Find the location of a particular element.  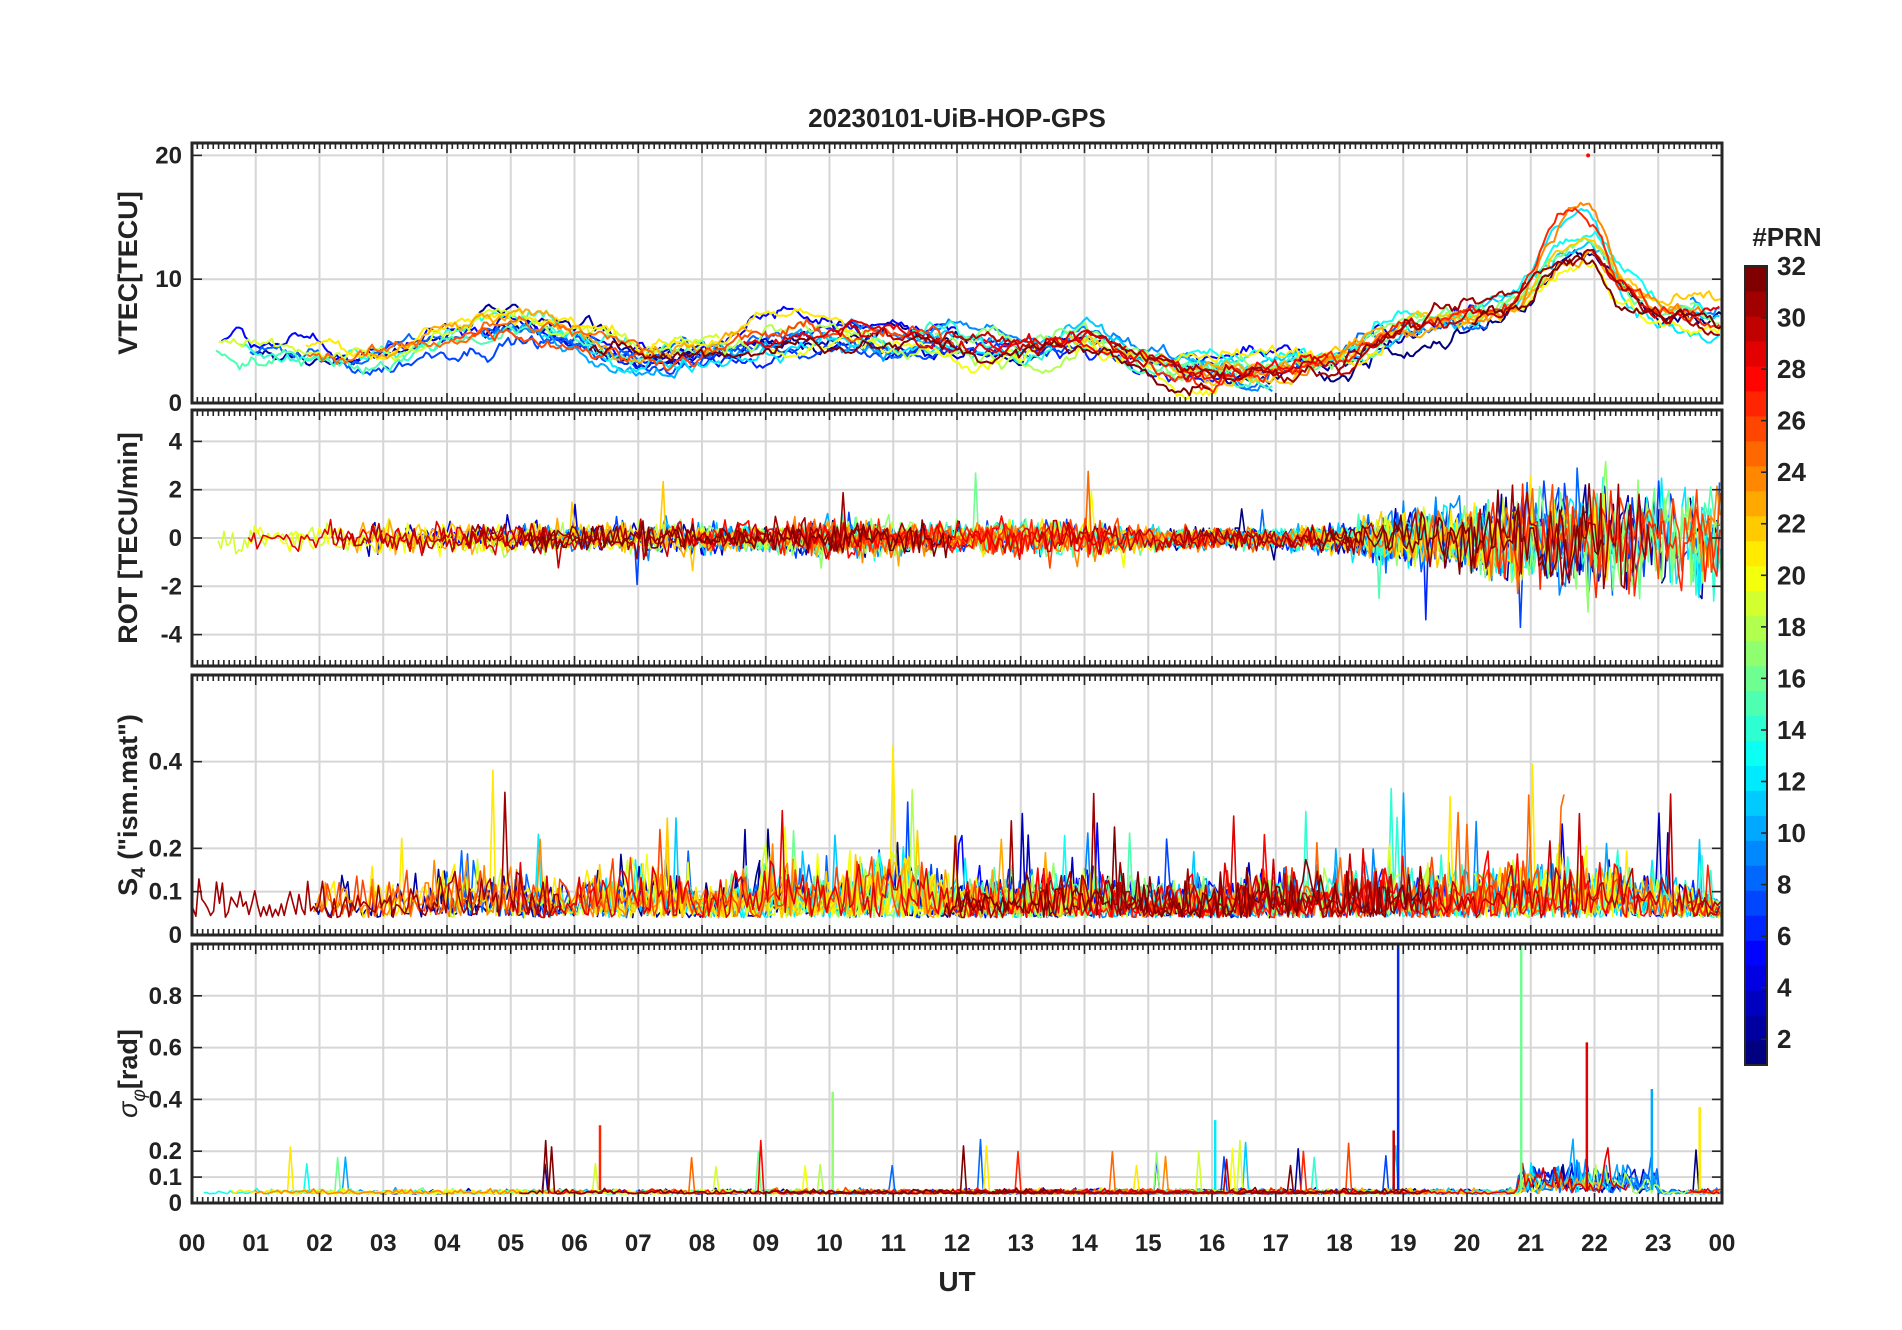

series-group-vtec is located at coordinates (968, 277).